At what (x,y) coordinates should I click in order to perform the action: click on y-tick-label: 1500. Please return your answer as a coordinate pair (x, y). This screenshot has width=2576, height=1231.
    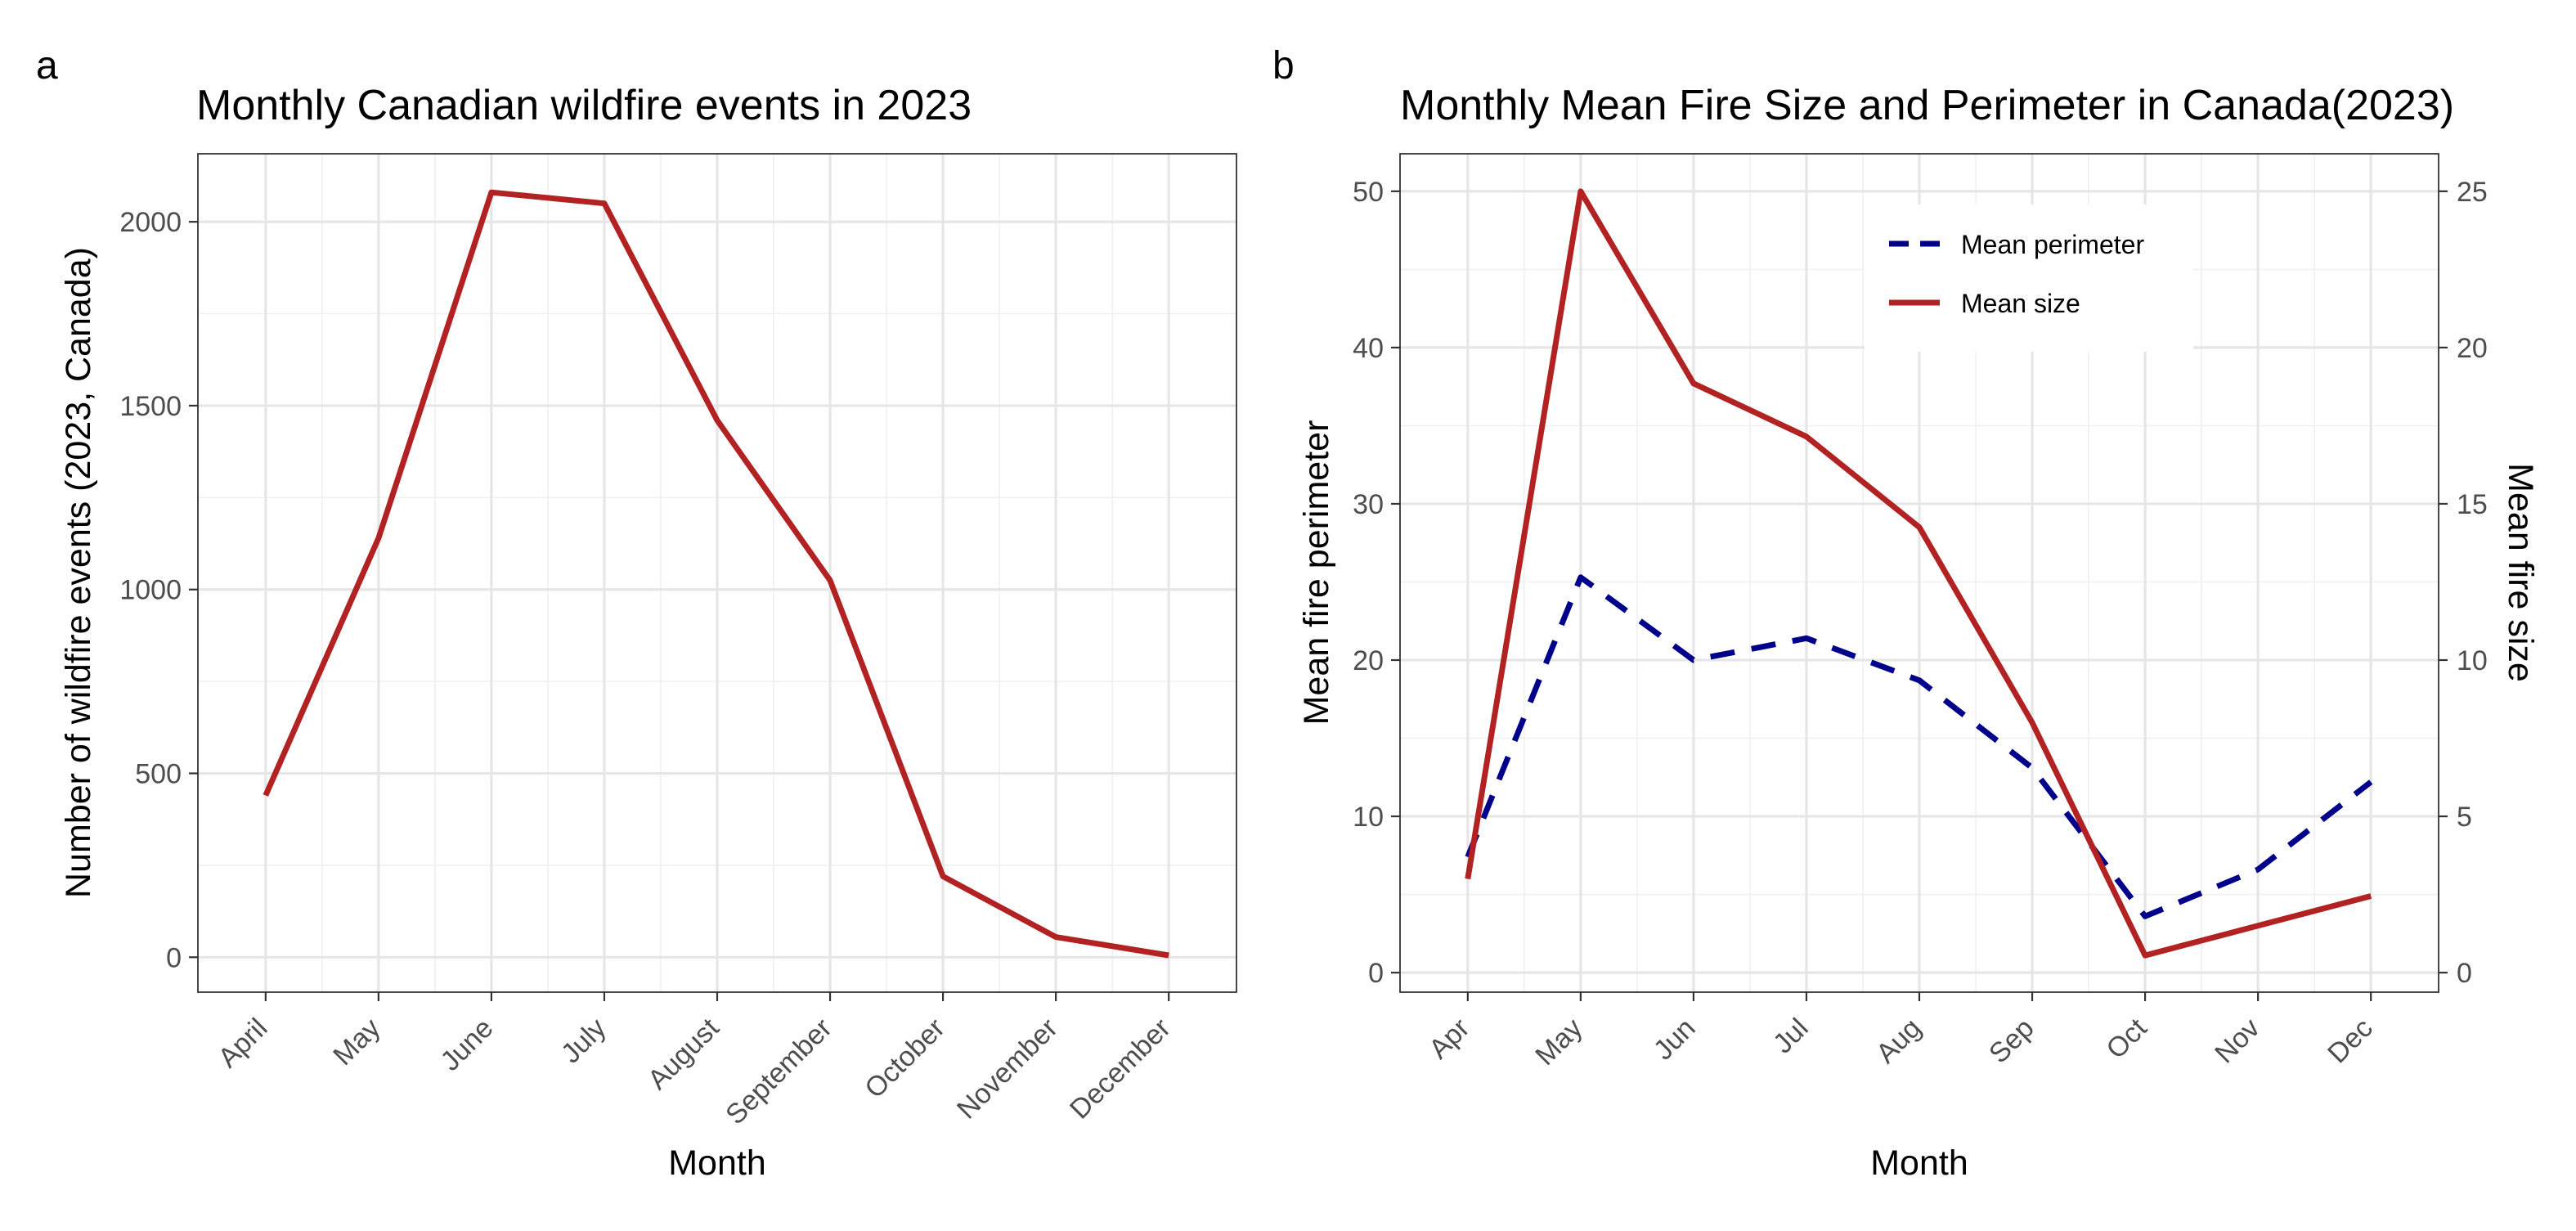
    Looking at the image, I should click on (151, 406).